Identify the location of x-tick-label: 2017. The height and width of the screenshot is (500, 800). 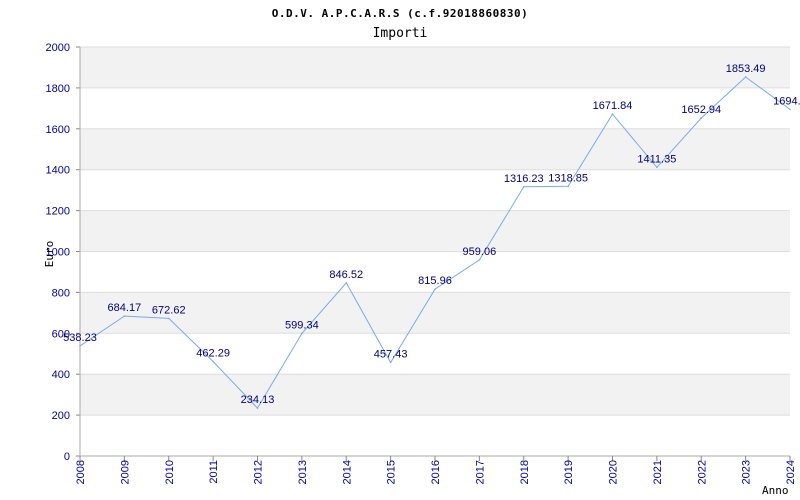
(480, 472).